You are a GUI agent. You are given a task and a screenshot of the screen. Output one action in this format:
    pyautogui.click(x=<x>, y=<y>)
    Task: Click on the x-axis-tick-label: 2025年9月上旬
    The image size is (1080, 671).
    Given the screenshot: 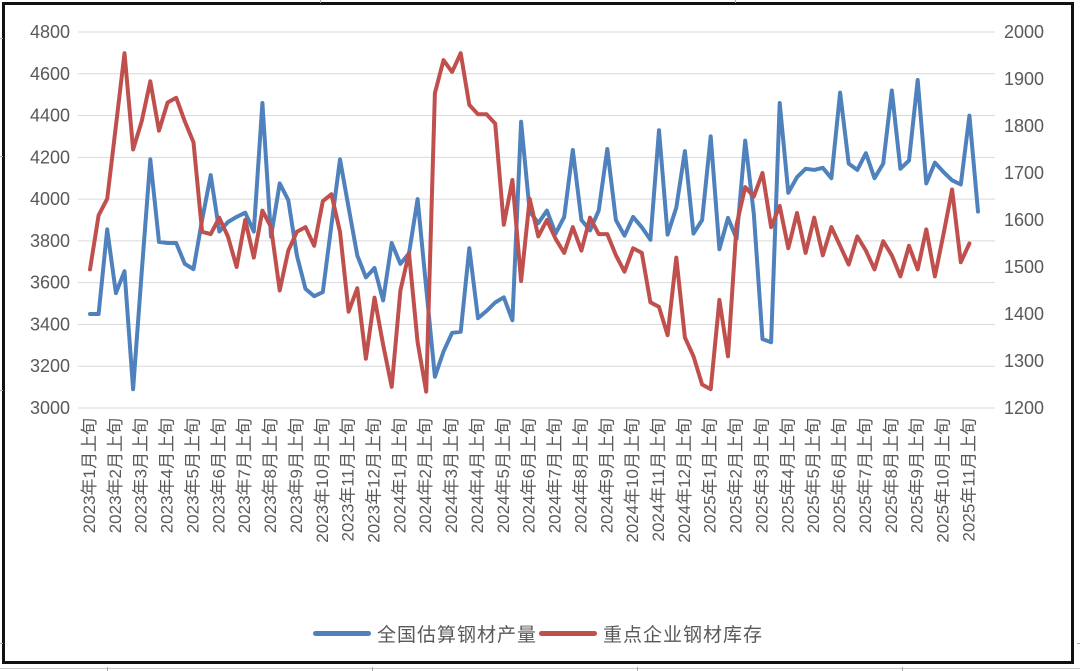 What is the action you would take?
    pyautogui.click(x=917, y=475)
    